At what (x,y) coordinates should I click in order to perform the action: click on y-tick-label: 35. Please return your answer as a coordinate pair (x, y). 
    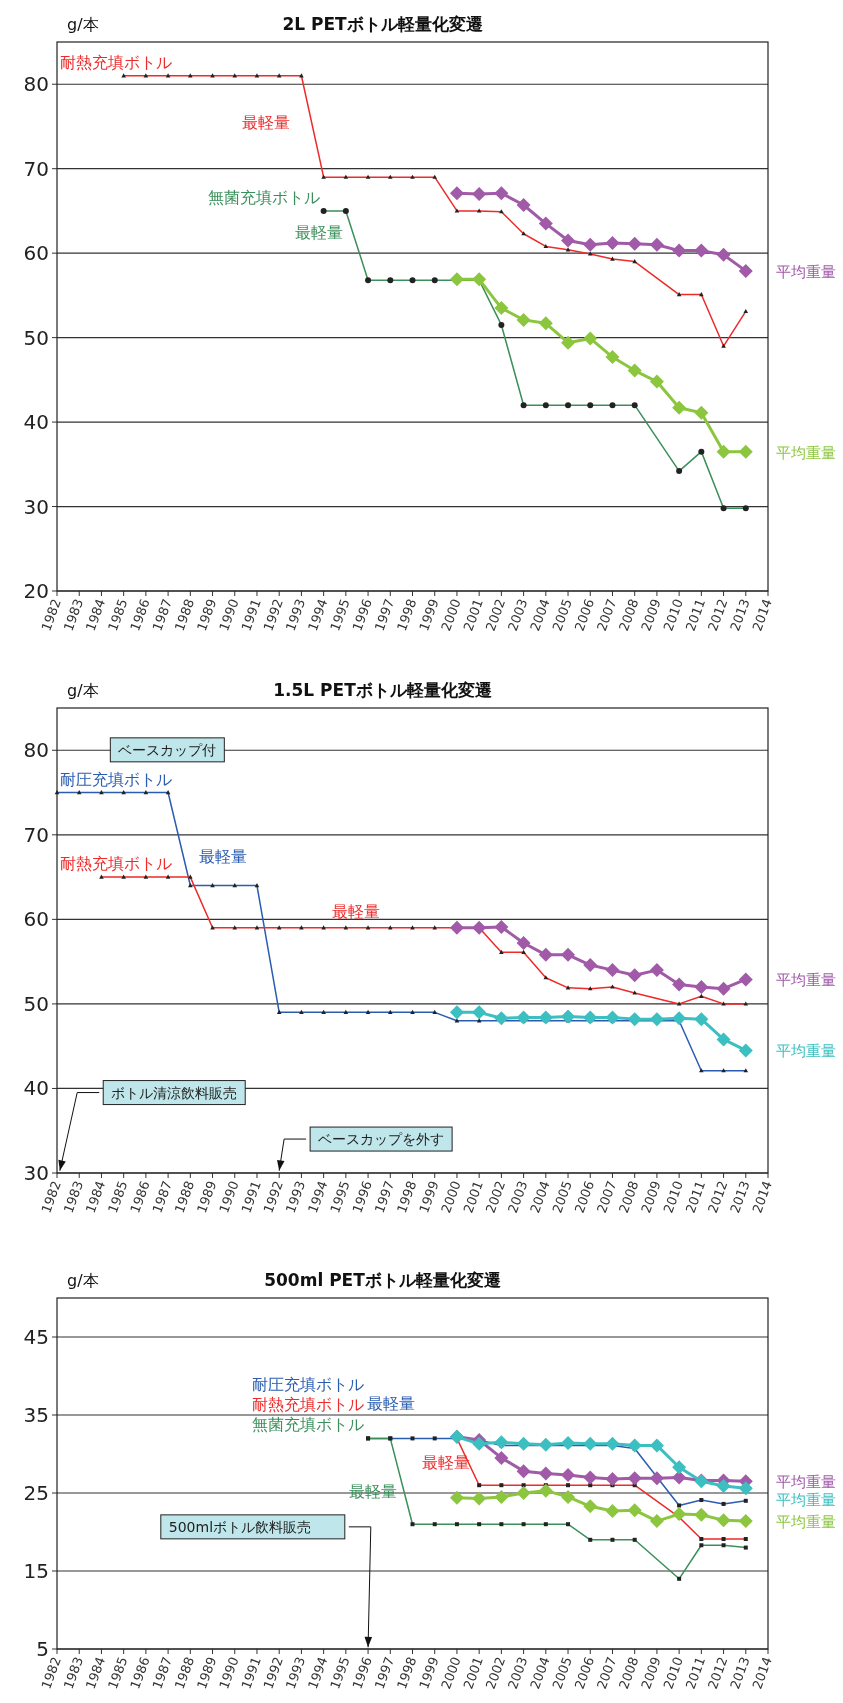
    Looking at the image, I should click on (36, 1415).